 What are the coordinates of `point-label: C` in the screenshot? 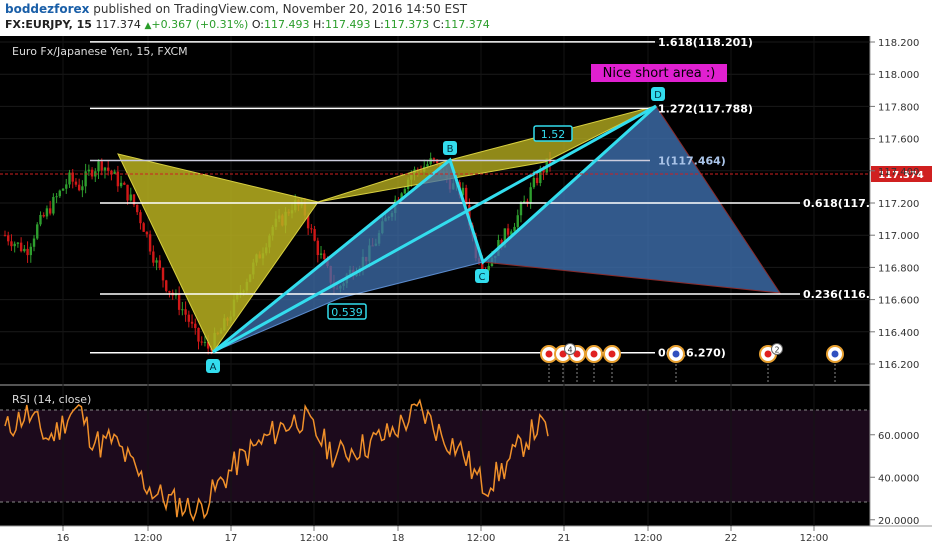 It's located at (482, 277).